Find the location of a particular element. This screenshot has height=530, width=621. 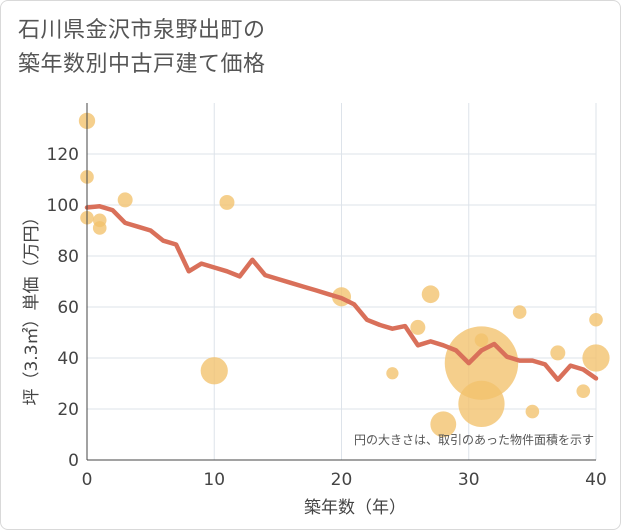

y-axis-title: 坪（3.3㎡）単価（万円） is located at coordinates (32, 306).